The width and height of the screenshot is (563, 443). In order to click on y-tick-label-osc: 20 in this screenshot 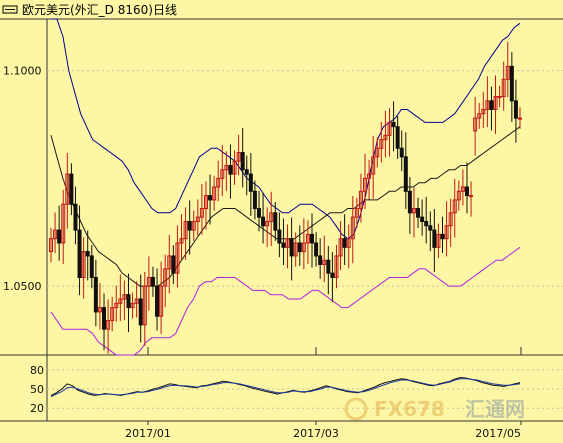, I will do `click(37, 408)`.